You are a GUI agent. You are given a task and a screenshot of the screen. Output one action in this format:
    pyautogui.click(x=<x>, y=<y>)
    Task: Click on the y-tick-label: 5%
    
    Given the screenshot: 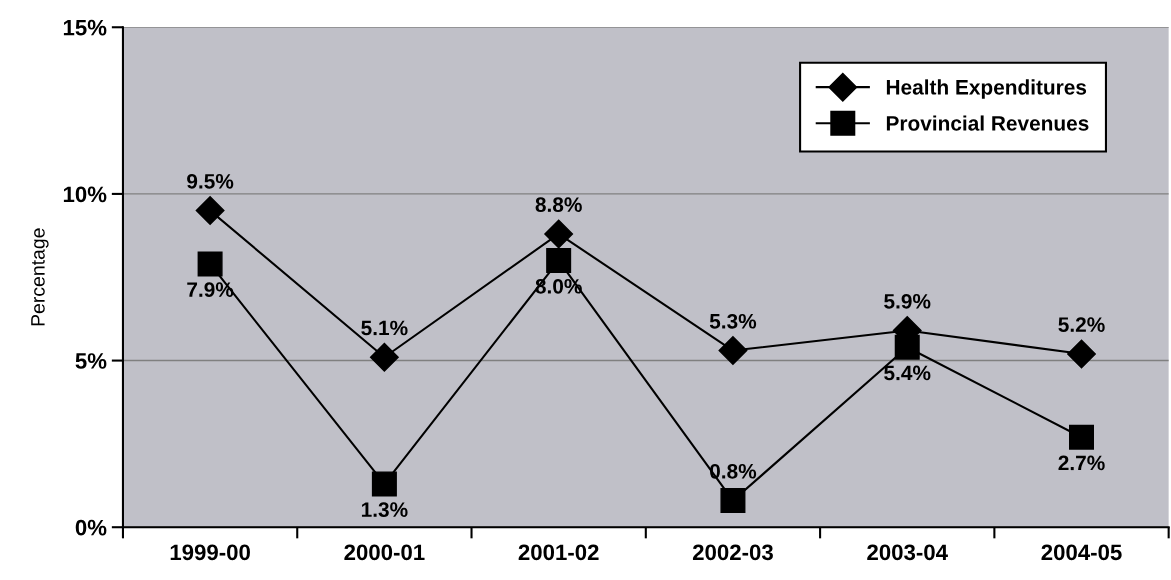 What is the action you would take?
    pyautogui.click(x=91, y=361)
    